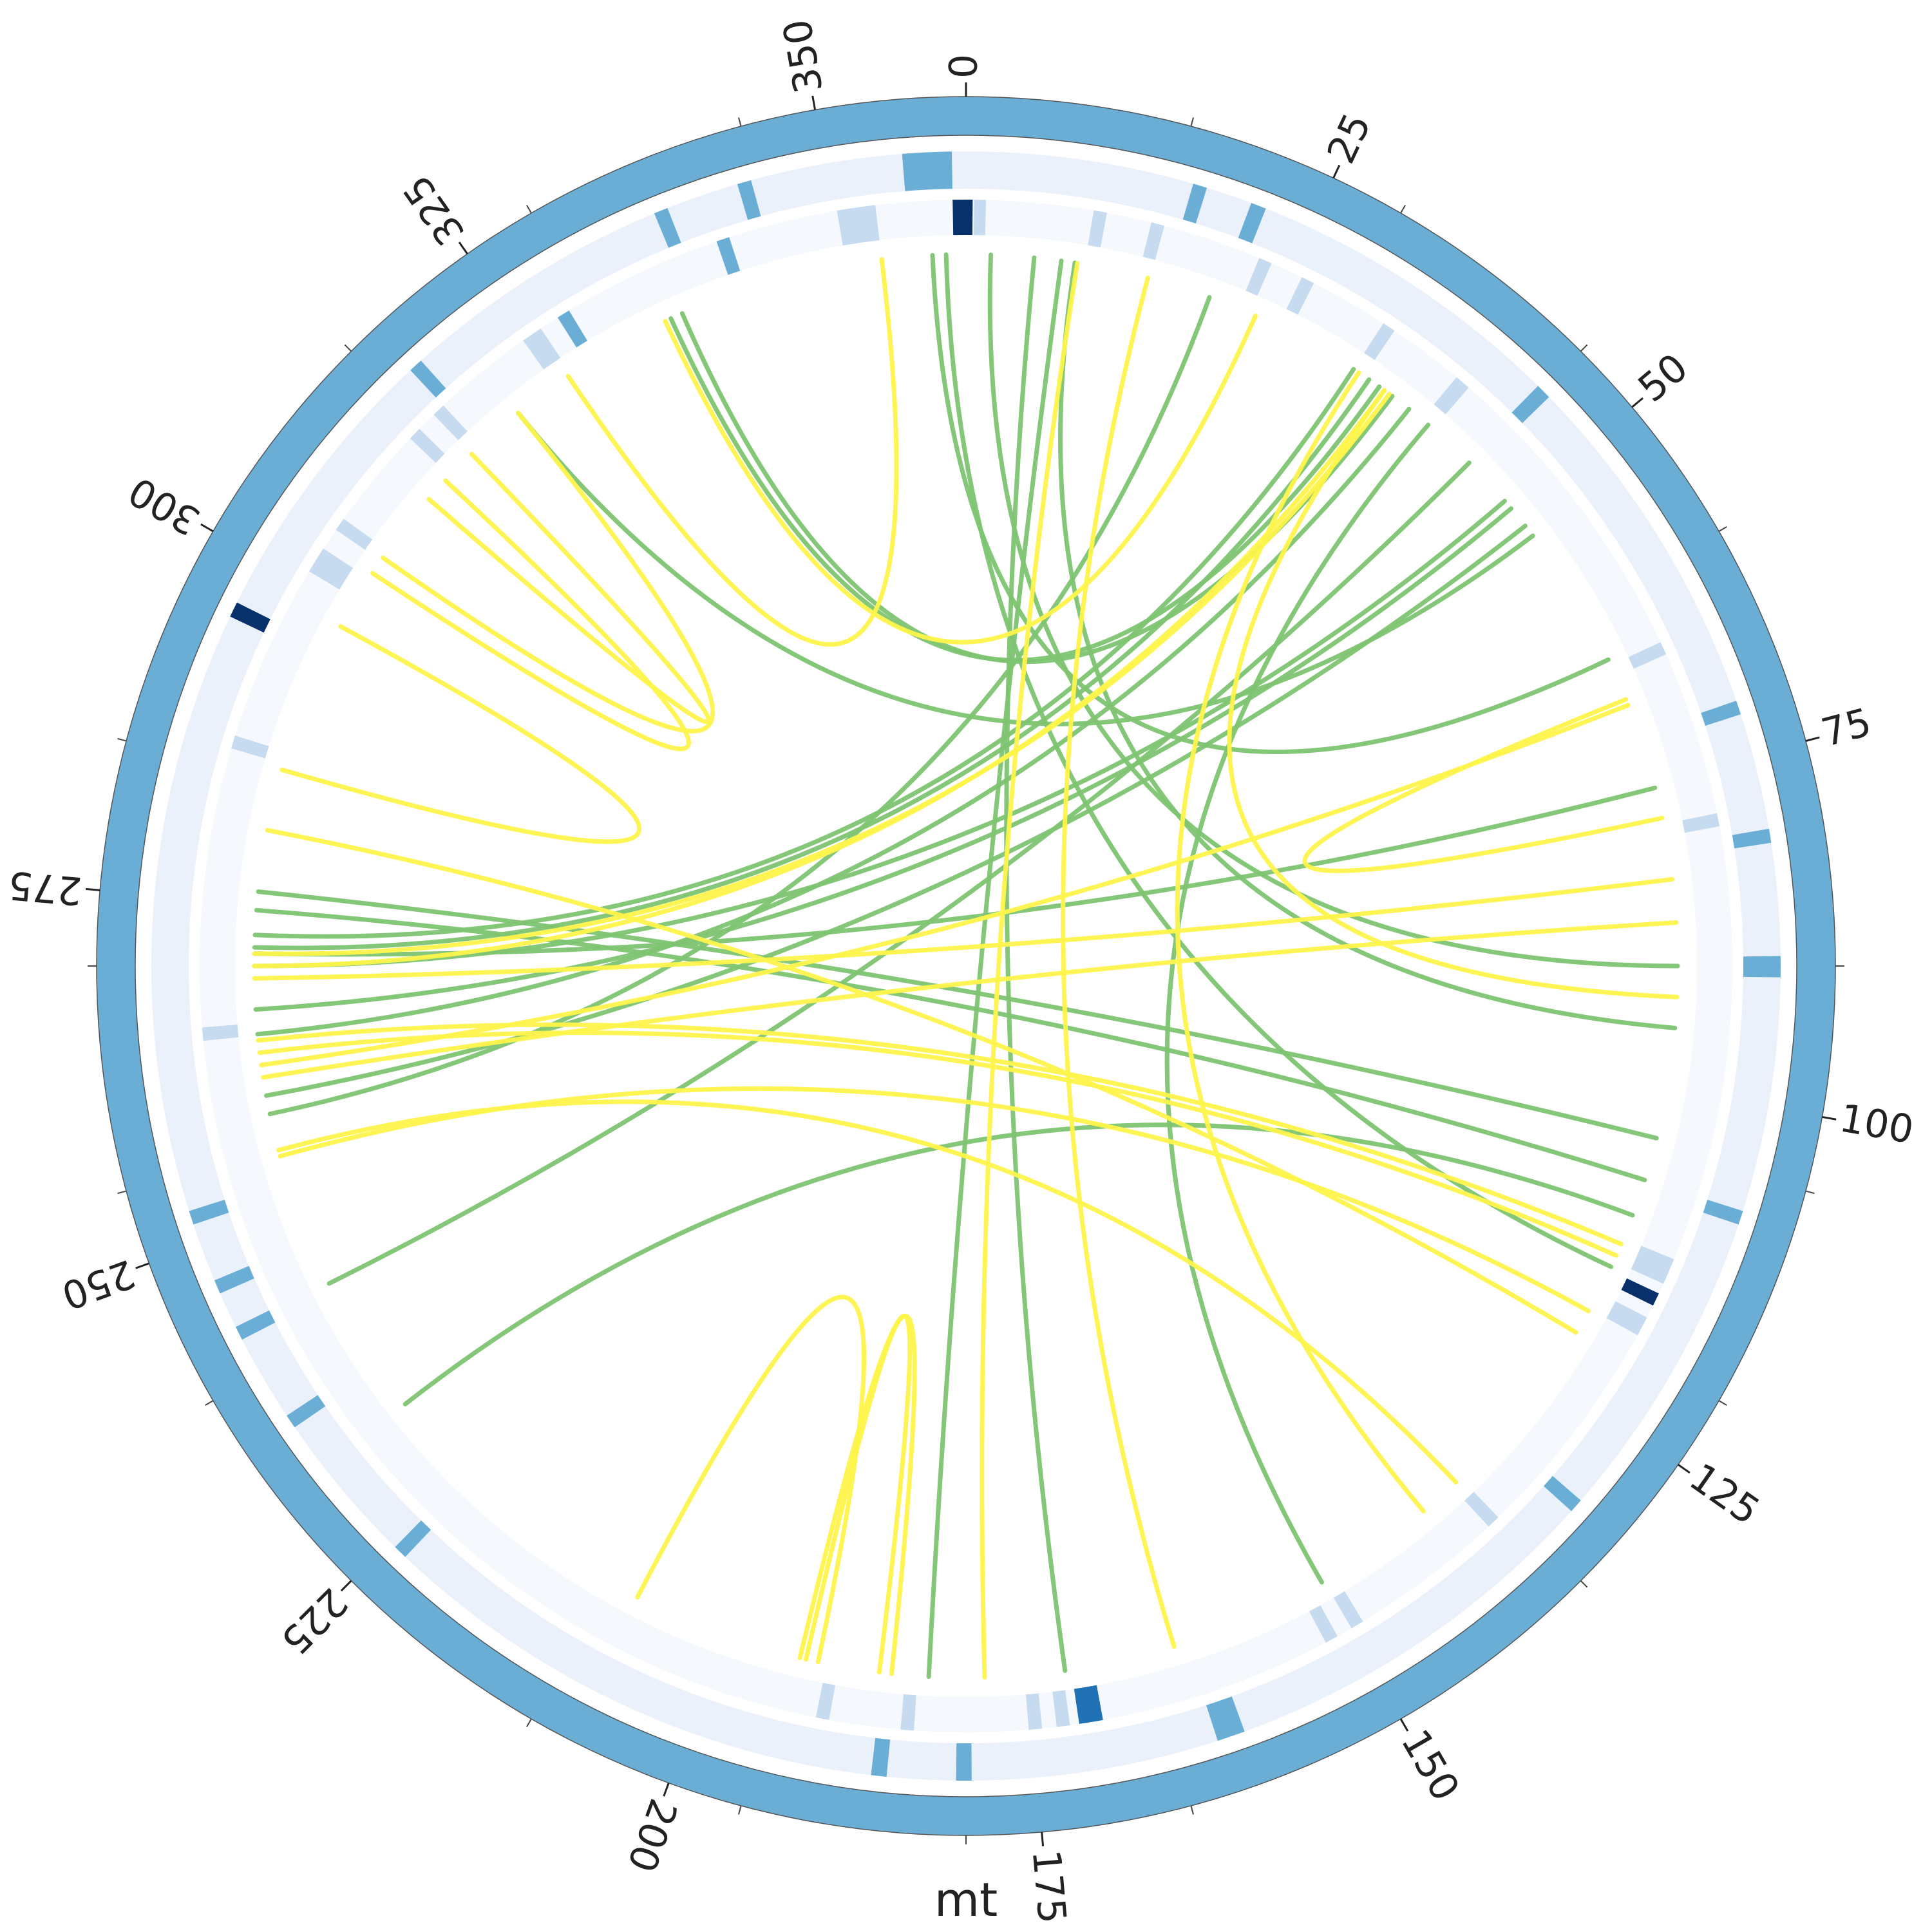  Describe the element at coordinates (652, 1836) in the screenshot. I see `tick-label: 200` at that location.